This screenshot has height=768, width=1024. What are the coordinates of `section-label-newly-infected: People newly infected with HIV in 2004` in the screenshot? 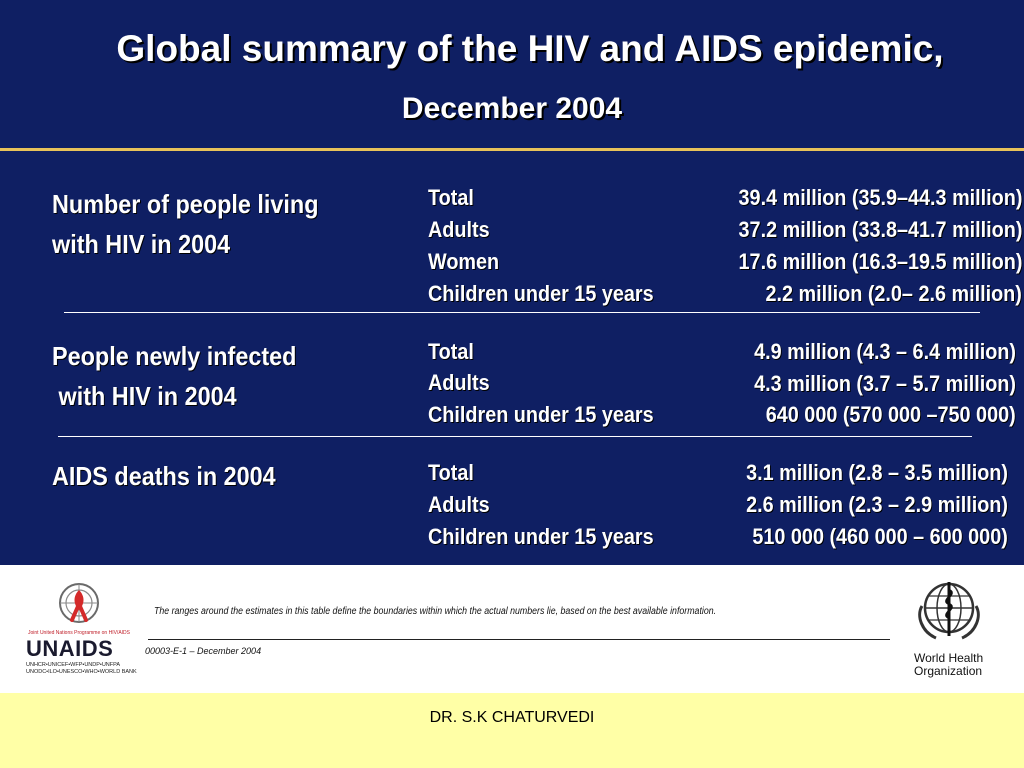 It's located at (174, 376).